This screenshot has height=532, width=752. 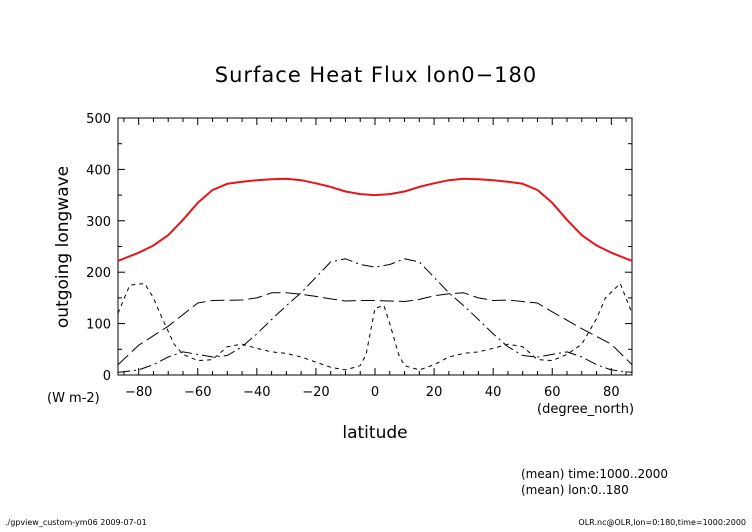 I want to click on y-tick-label: 0, so click(x=107, y=376).